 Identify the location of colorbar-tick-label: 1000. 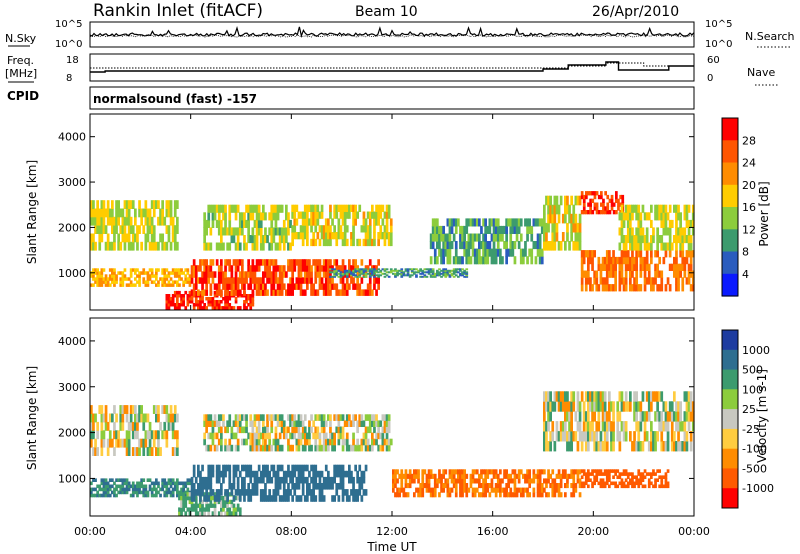
(756, 350).